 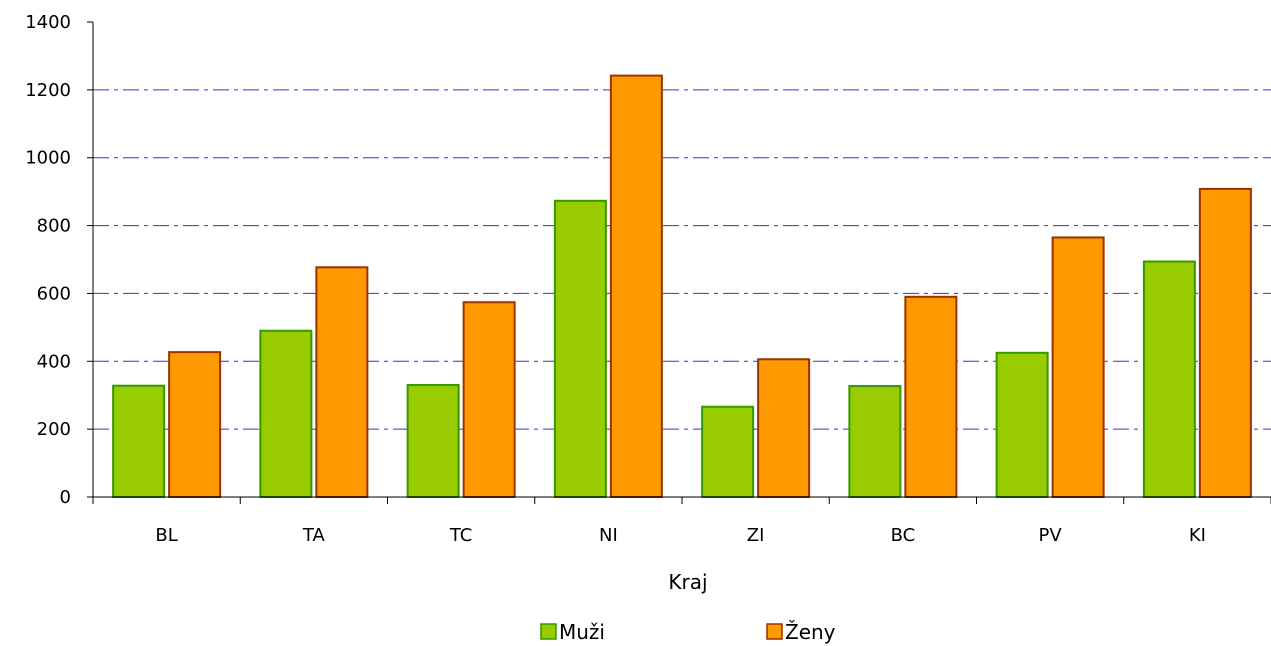 What do you see at coordinates (489, 399) in the screenshot?
I see `bar-ženy-tc` at bounding box center [489, 399].